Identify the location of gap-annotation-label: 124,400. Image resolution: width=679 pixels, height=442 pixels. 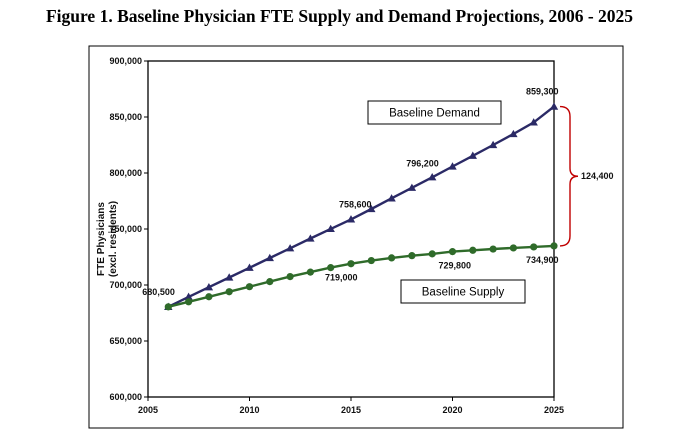
(597, 176).